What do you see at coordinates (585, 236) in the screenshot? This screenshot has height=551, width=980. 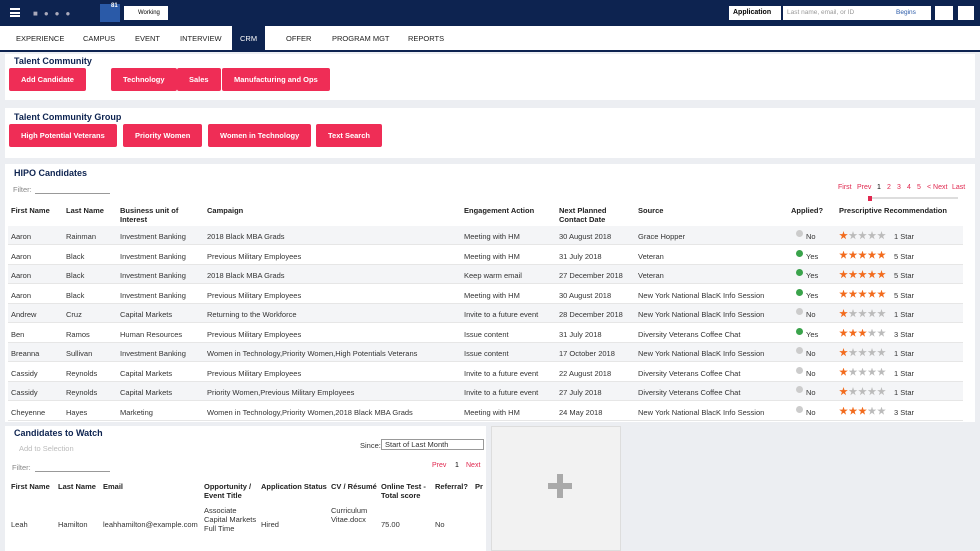 I see `table-cell: 30 August 2018` at bounding box center [585, 236].